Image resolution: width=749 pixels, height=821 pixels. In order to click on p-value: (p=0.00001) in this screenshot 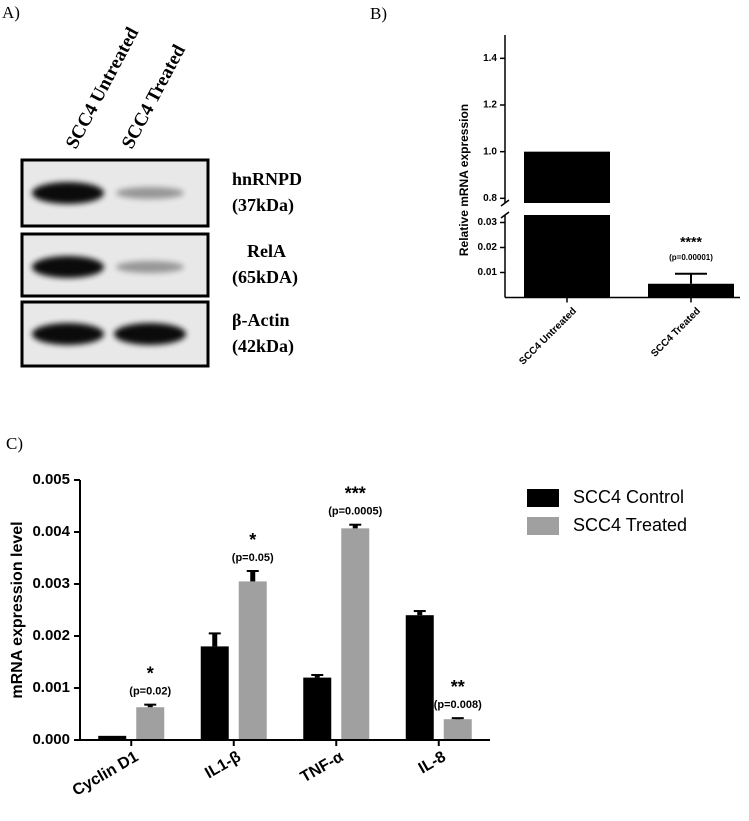, I will do `click(691, 257)`.